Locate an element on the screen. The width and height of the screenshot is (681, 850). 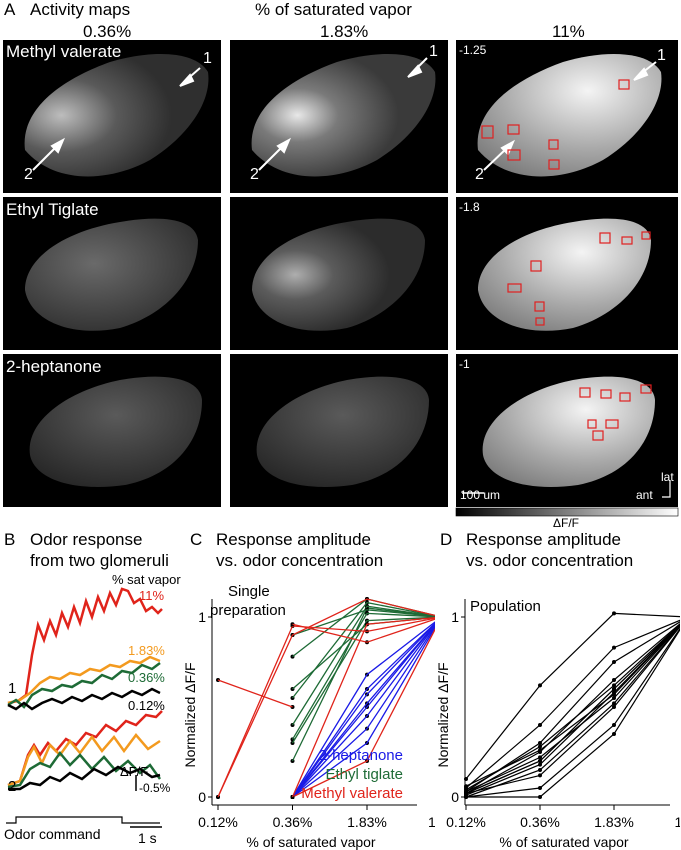
trace-g2-036pct is located at coordinates (84, 769).